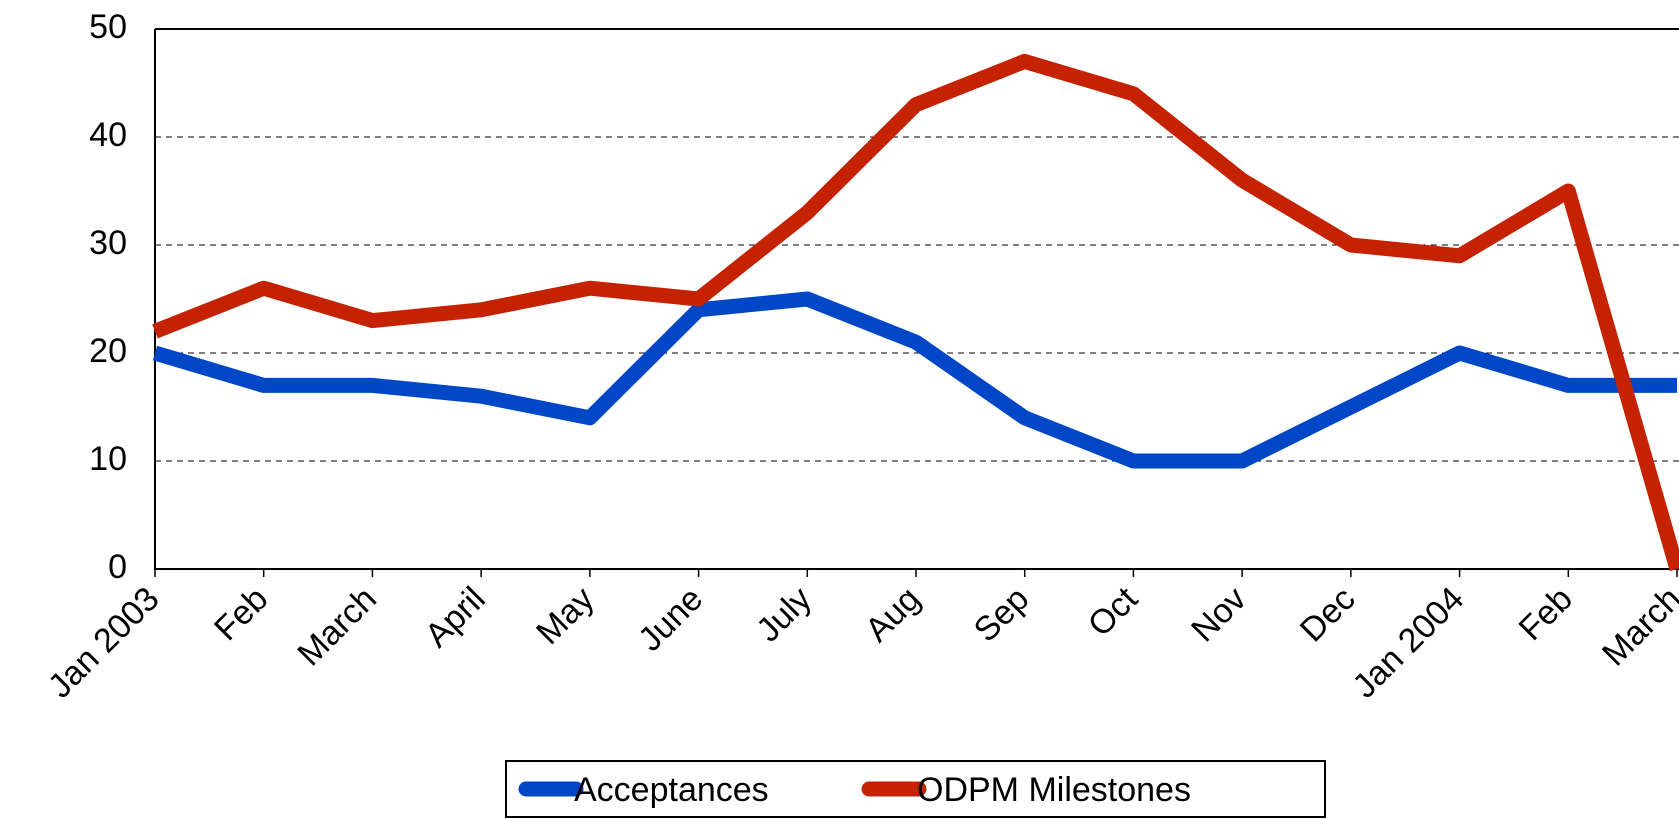 This screenshot has height=819, width=1679. I want to click on x-tick-label: Dec, so click(1328, 615).